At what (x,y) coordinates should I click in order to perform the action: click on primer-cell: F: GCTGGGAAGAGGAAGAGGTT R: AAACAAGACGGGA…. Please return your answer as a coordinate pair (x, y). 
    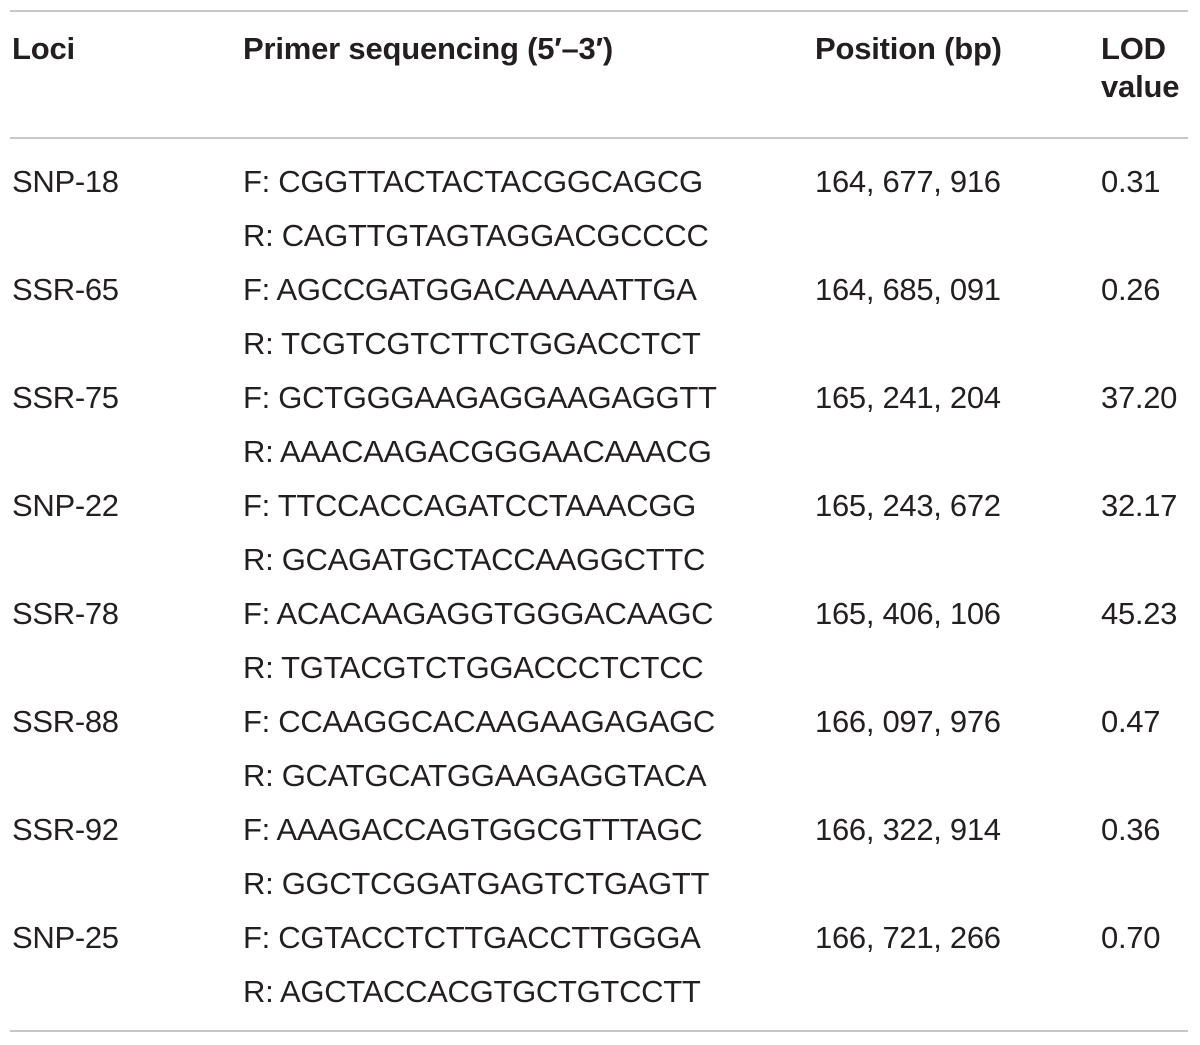
    Looking at the image, I should click on (480, 425).